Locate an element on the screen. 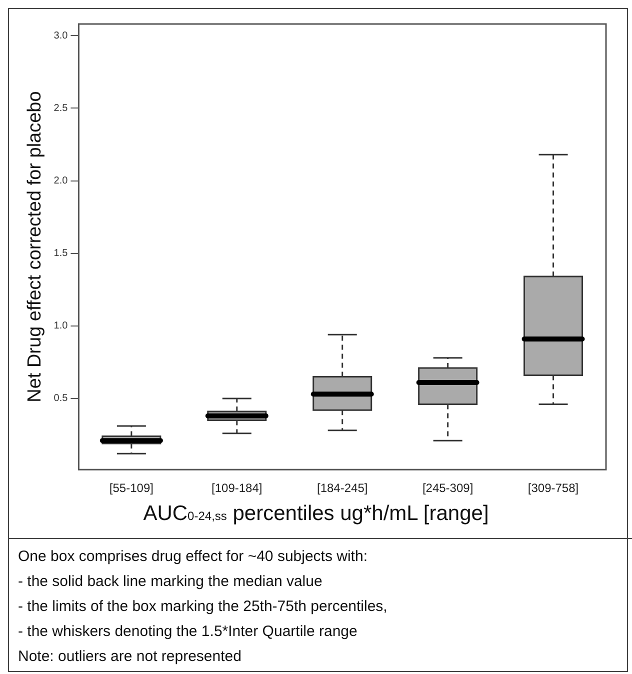 The image size is (632, 674). y-axis-title: Net Drug effect corrected for placebo is located at coordinates (35, 246).